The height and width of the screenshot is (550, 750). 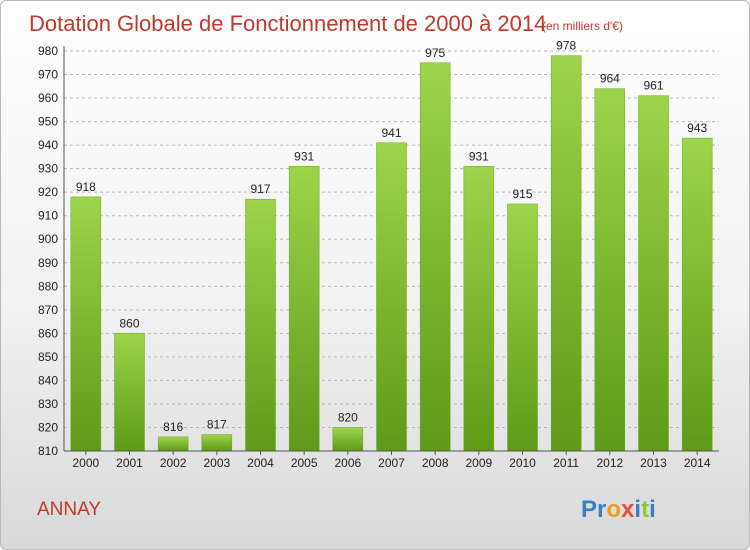 I want to click on y-tick-label: 940, so click(x=48, y=145).